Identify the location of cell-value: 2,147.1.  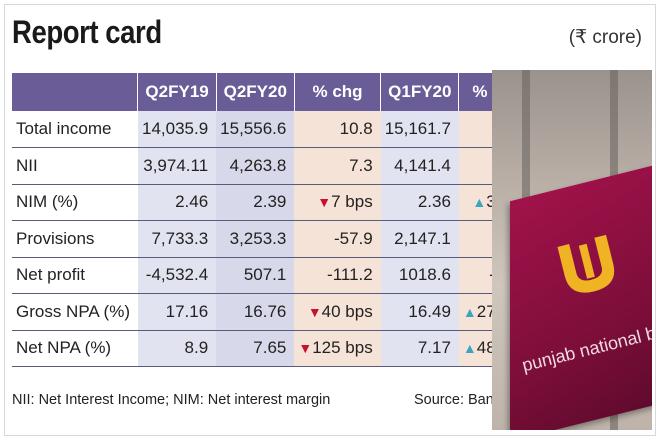
(422, 238).